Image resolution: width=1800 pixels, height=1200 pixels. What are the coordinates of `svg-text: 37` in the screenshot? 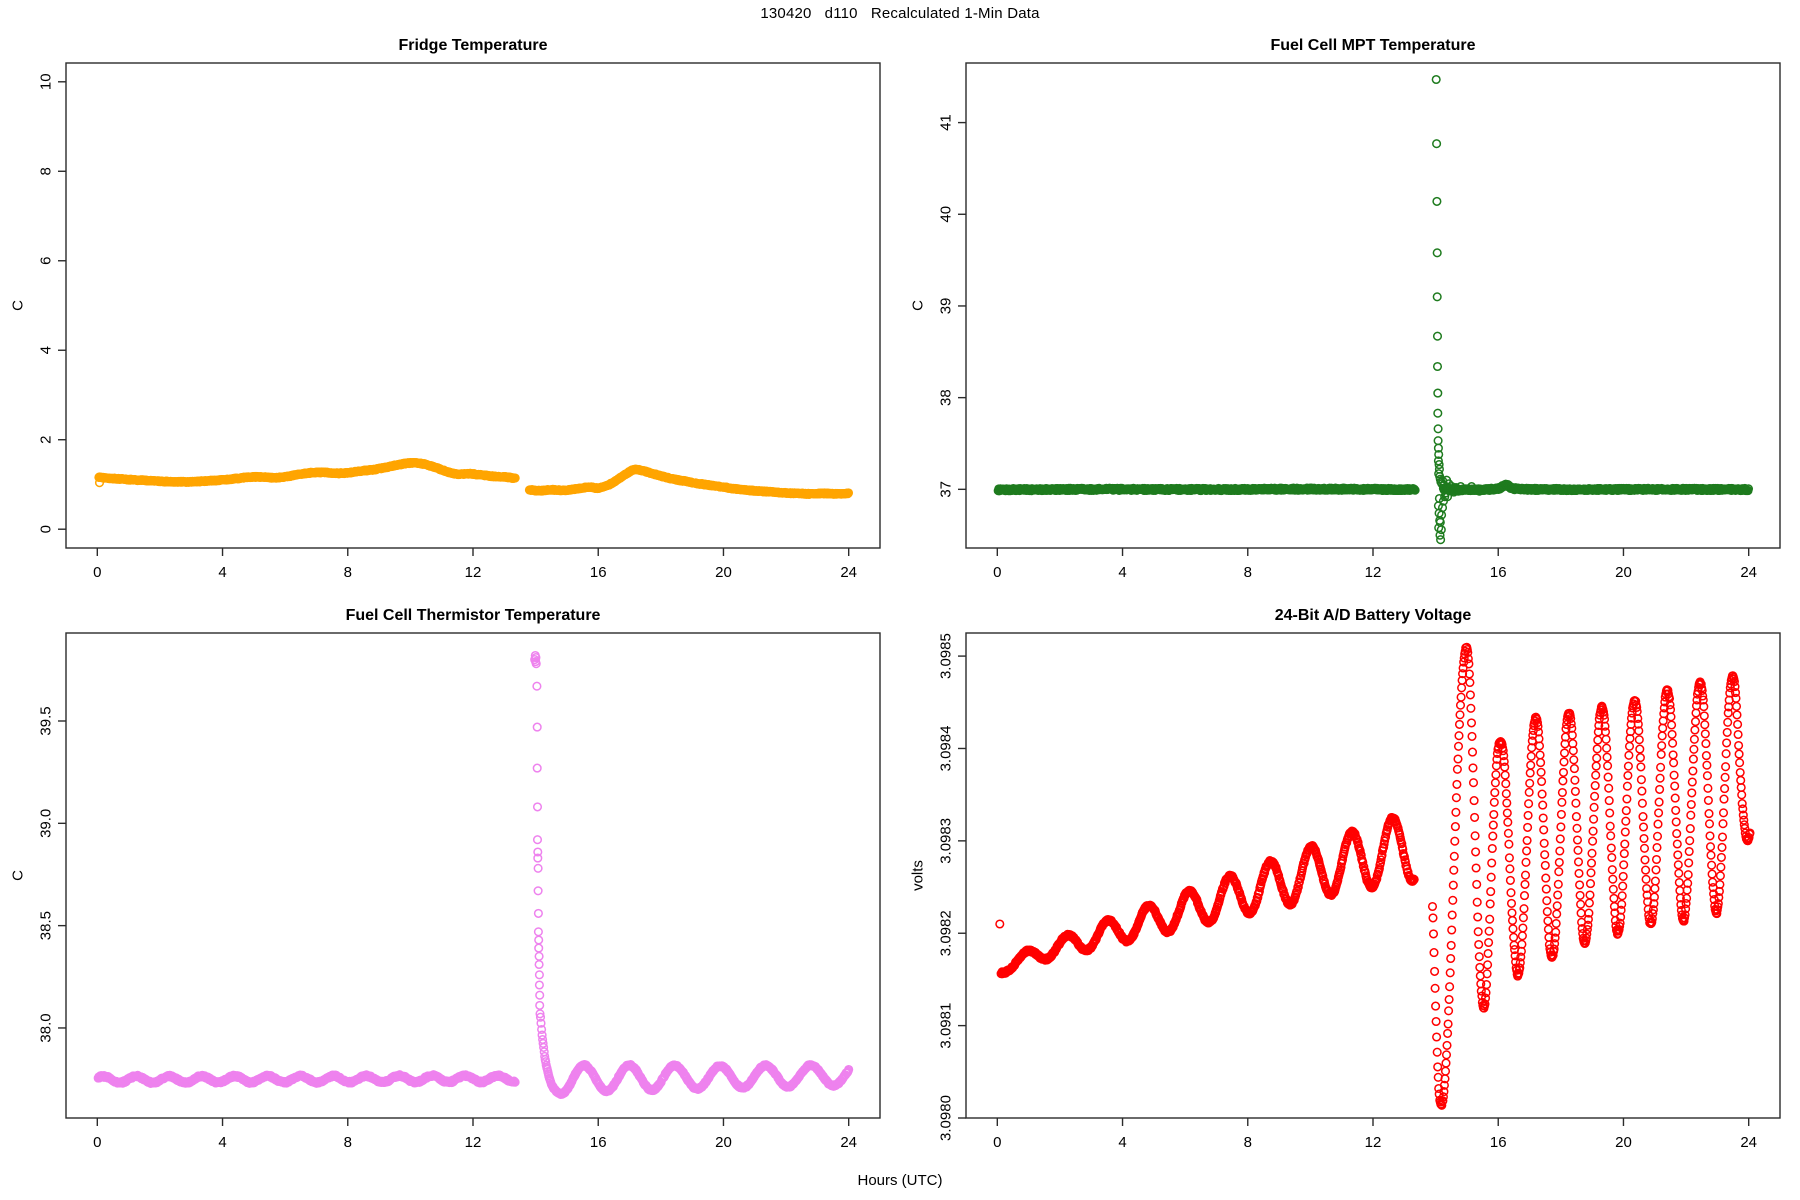 It's located at (946, 489).